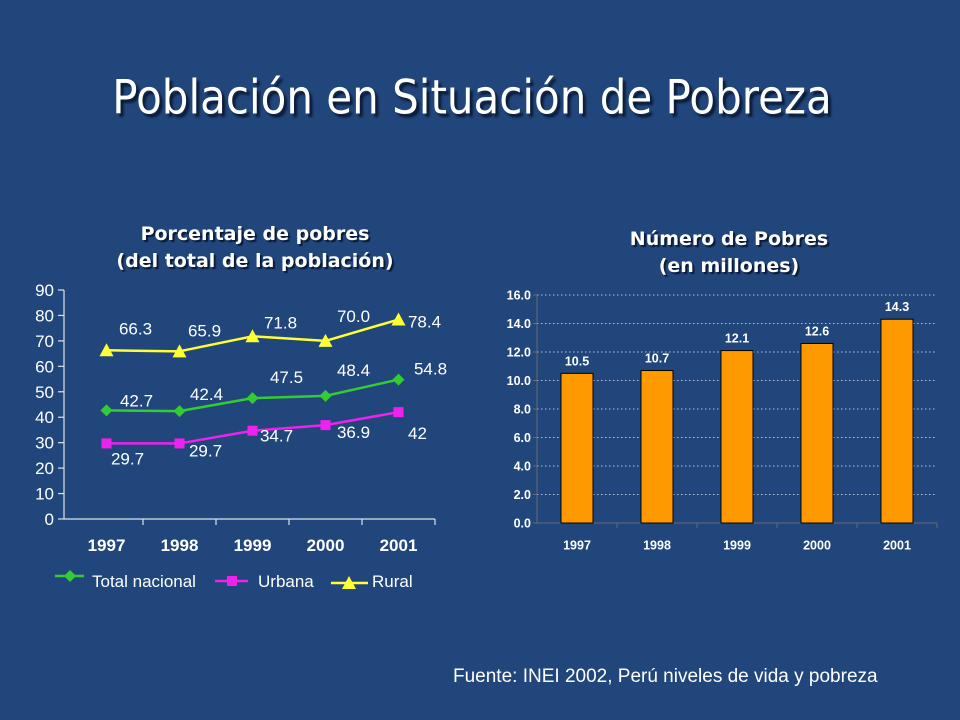 The image size is (960, 720). Describe the element at coordinates (44, 494) in the screenshot. I see `y-tick-label: 10` at that location.